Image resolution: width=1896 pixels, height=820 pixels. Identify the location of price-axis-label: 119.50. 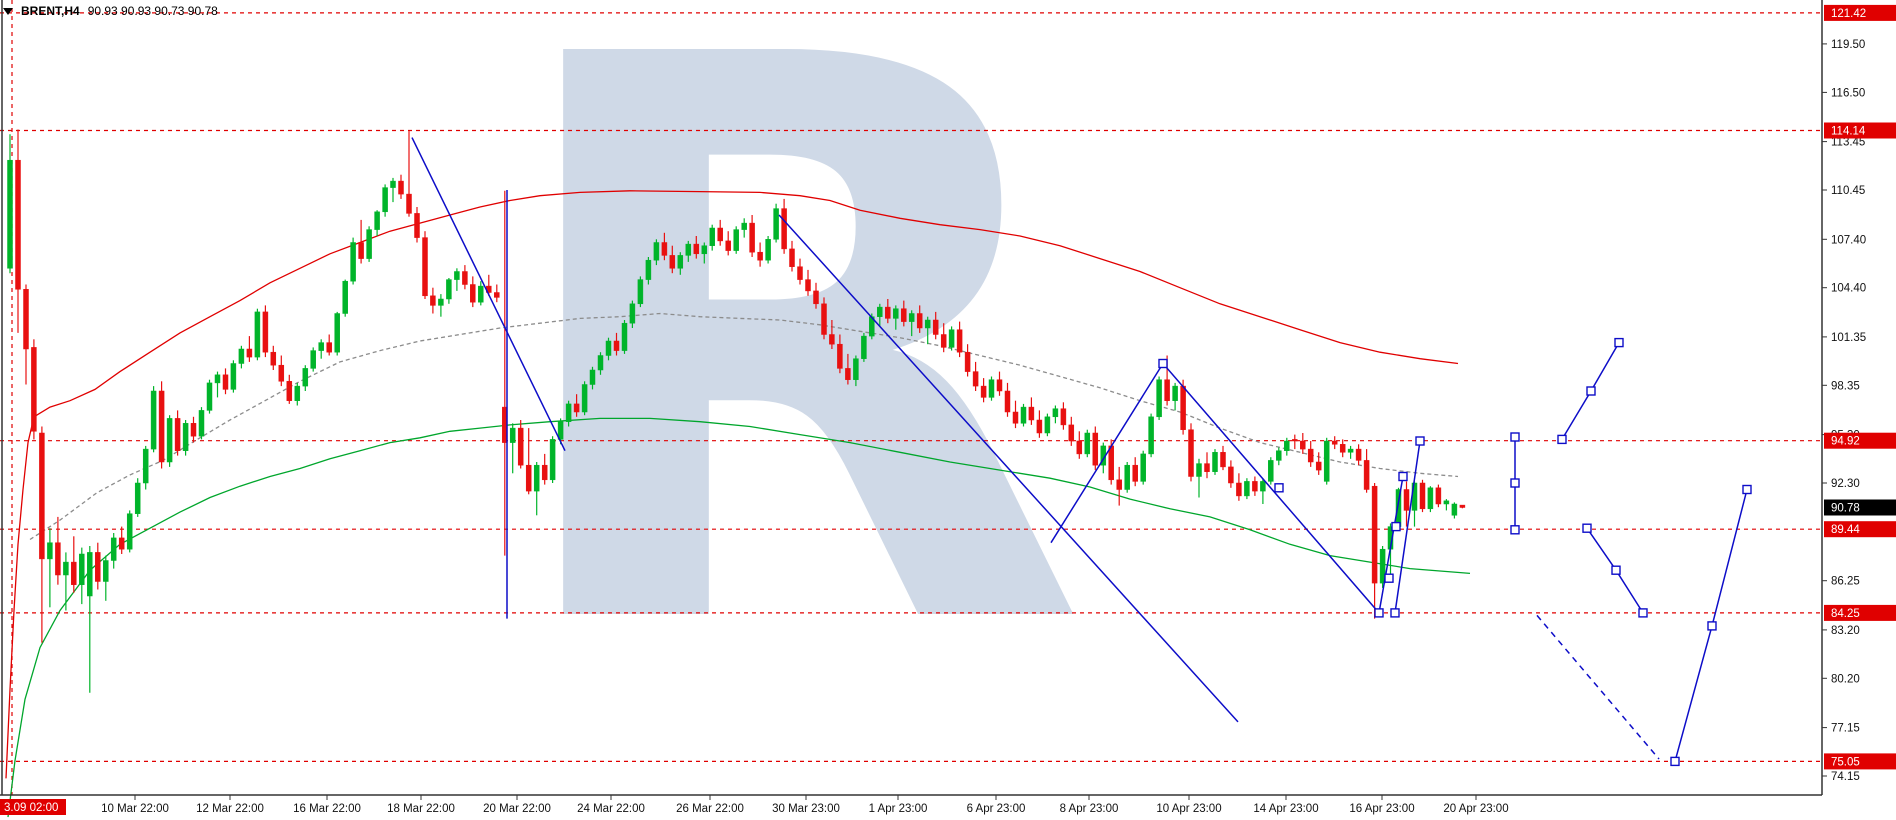
(1848, 45).